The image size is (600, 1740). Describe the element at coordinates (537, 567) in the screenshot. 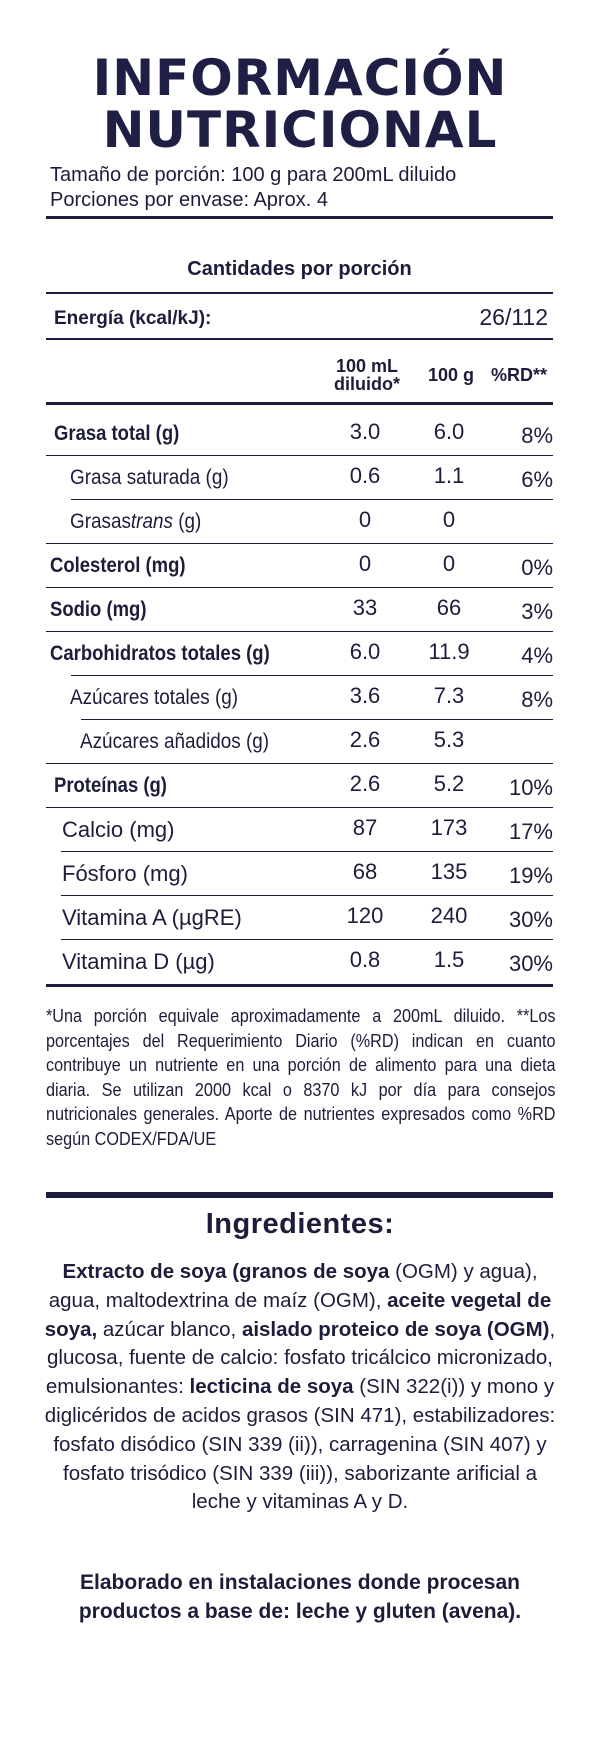

I see `value-rd: 0%` at that location.